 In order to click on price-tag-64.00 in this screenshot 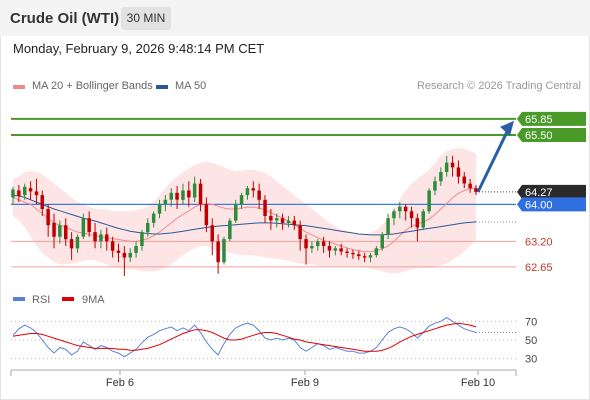, I will do `click(551, 204)`.